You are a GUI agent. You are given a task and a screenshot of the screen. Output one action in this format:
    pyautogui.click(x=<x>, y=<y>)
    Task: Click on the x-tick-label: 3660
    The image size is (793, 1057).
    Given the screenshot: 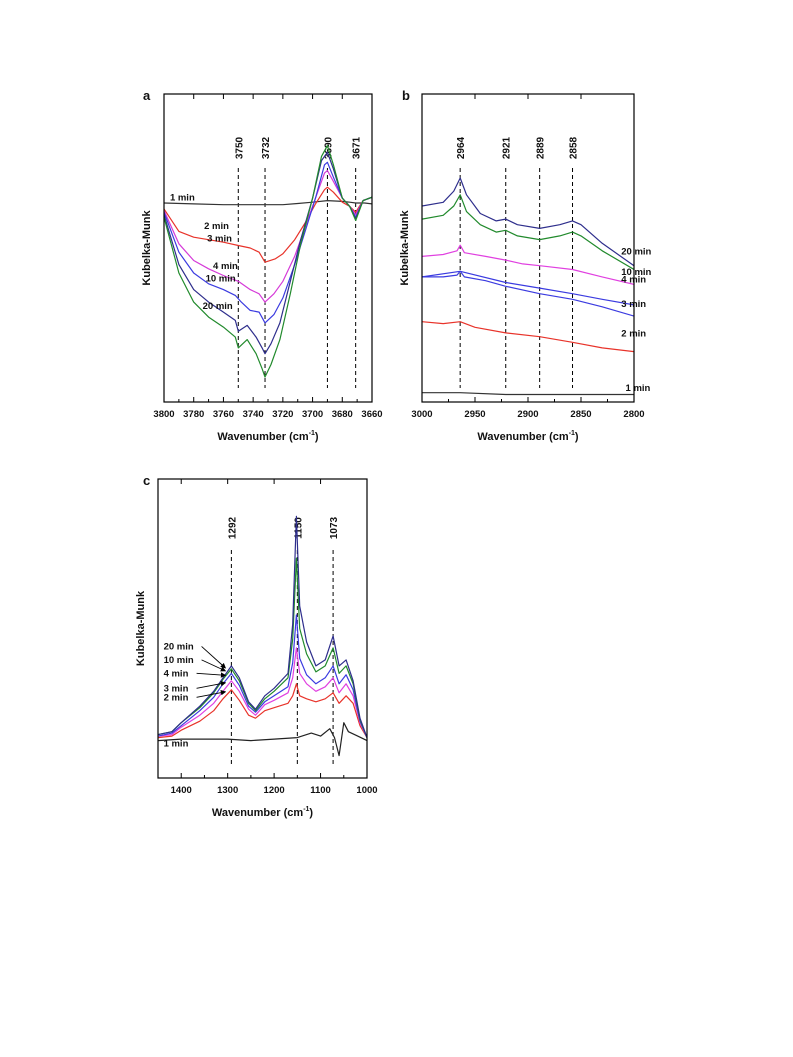 What is the action you would take?
    pyautogui.click(x=371, y=414)
    